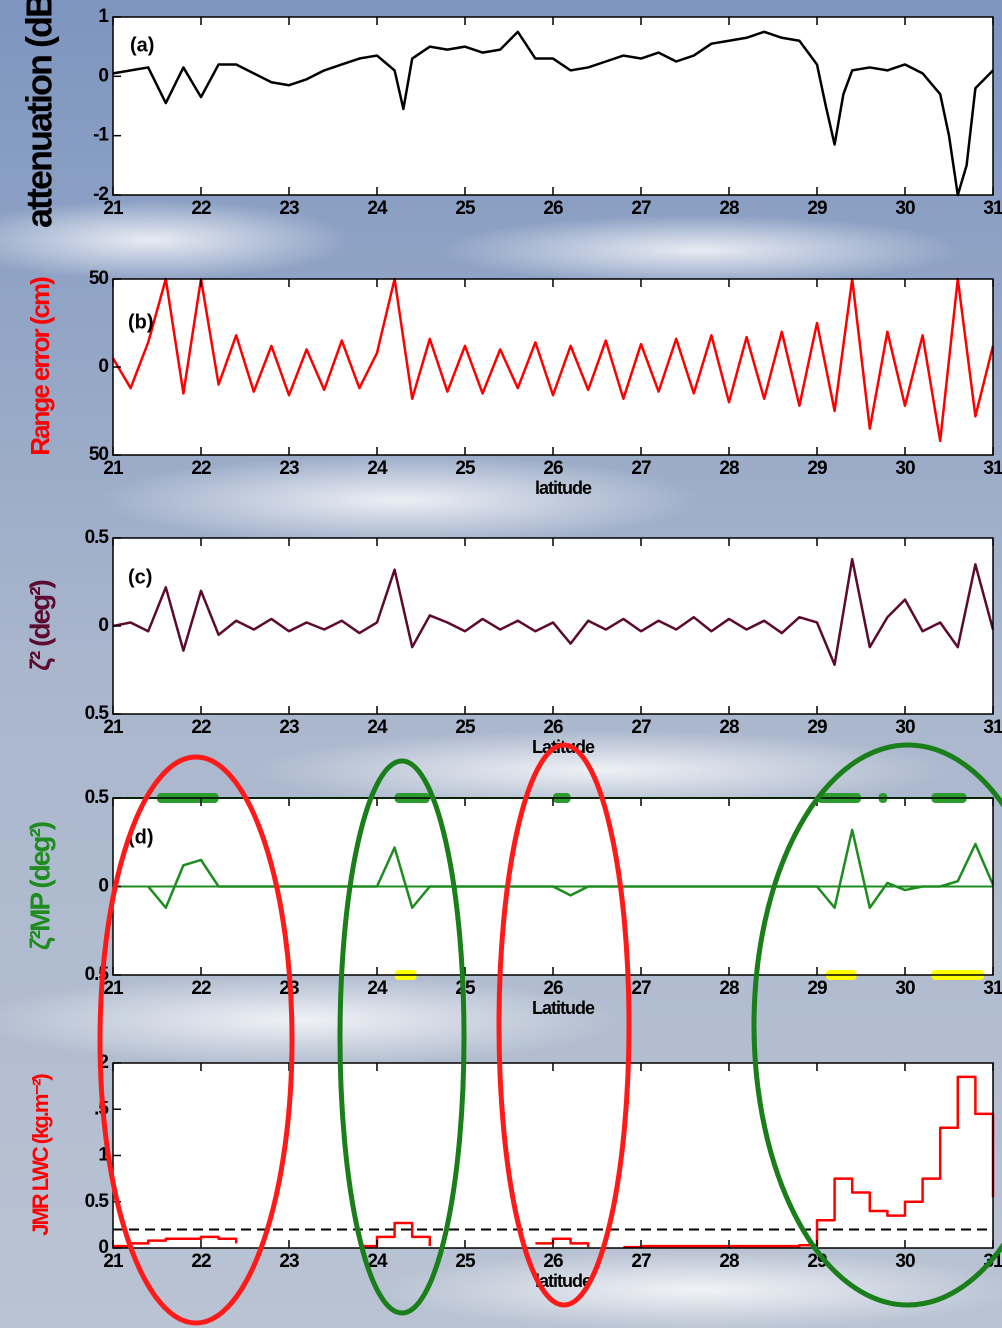 This screenshot has width=1002, height=1328. What do you see at coordinates (100, 194) in the screenshot?
I see `y-tick-label: -2` at bounding box center [100, 194].